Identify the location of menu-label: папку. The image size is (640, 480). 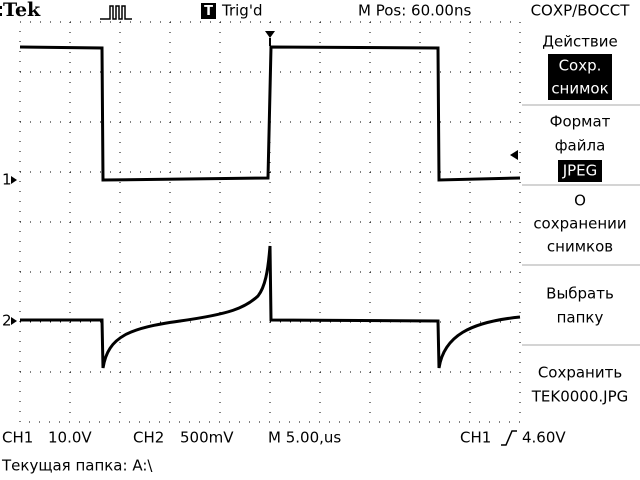
(580, 318).